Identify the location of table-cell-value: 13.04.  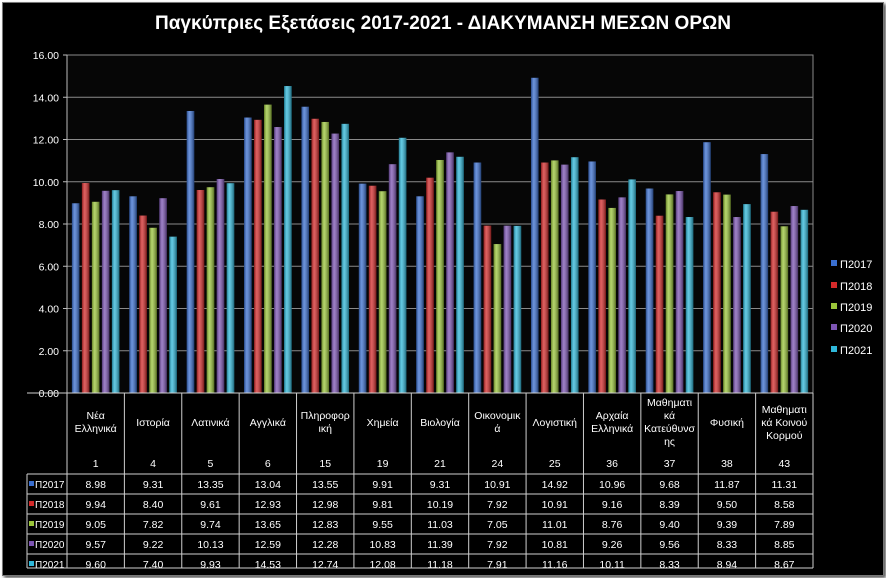
(268, 485).